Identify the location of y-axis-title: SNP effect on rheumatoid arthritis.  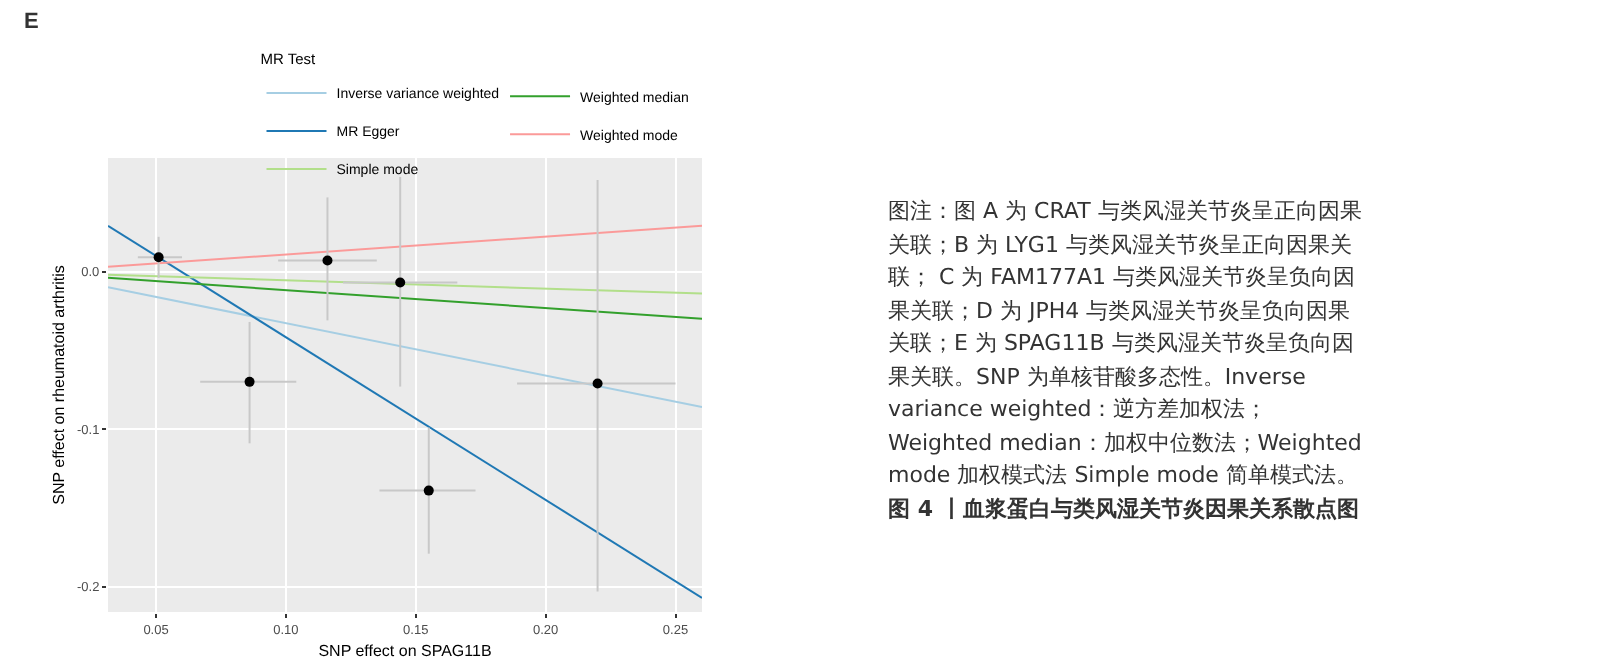
(59, 385).